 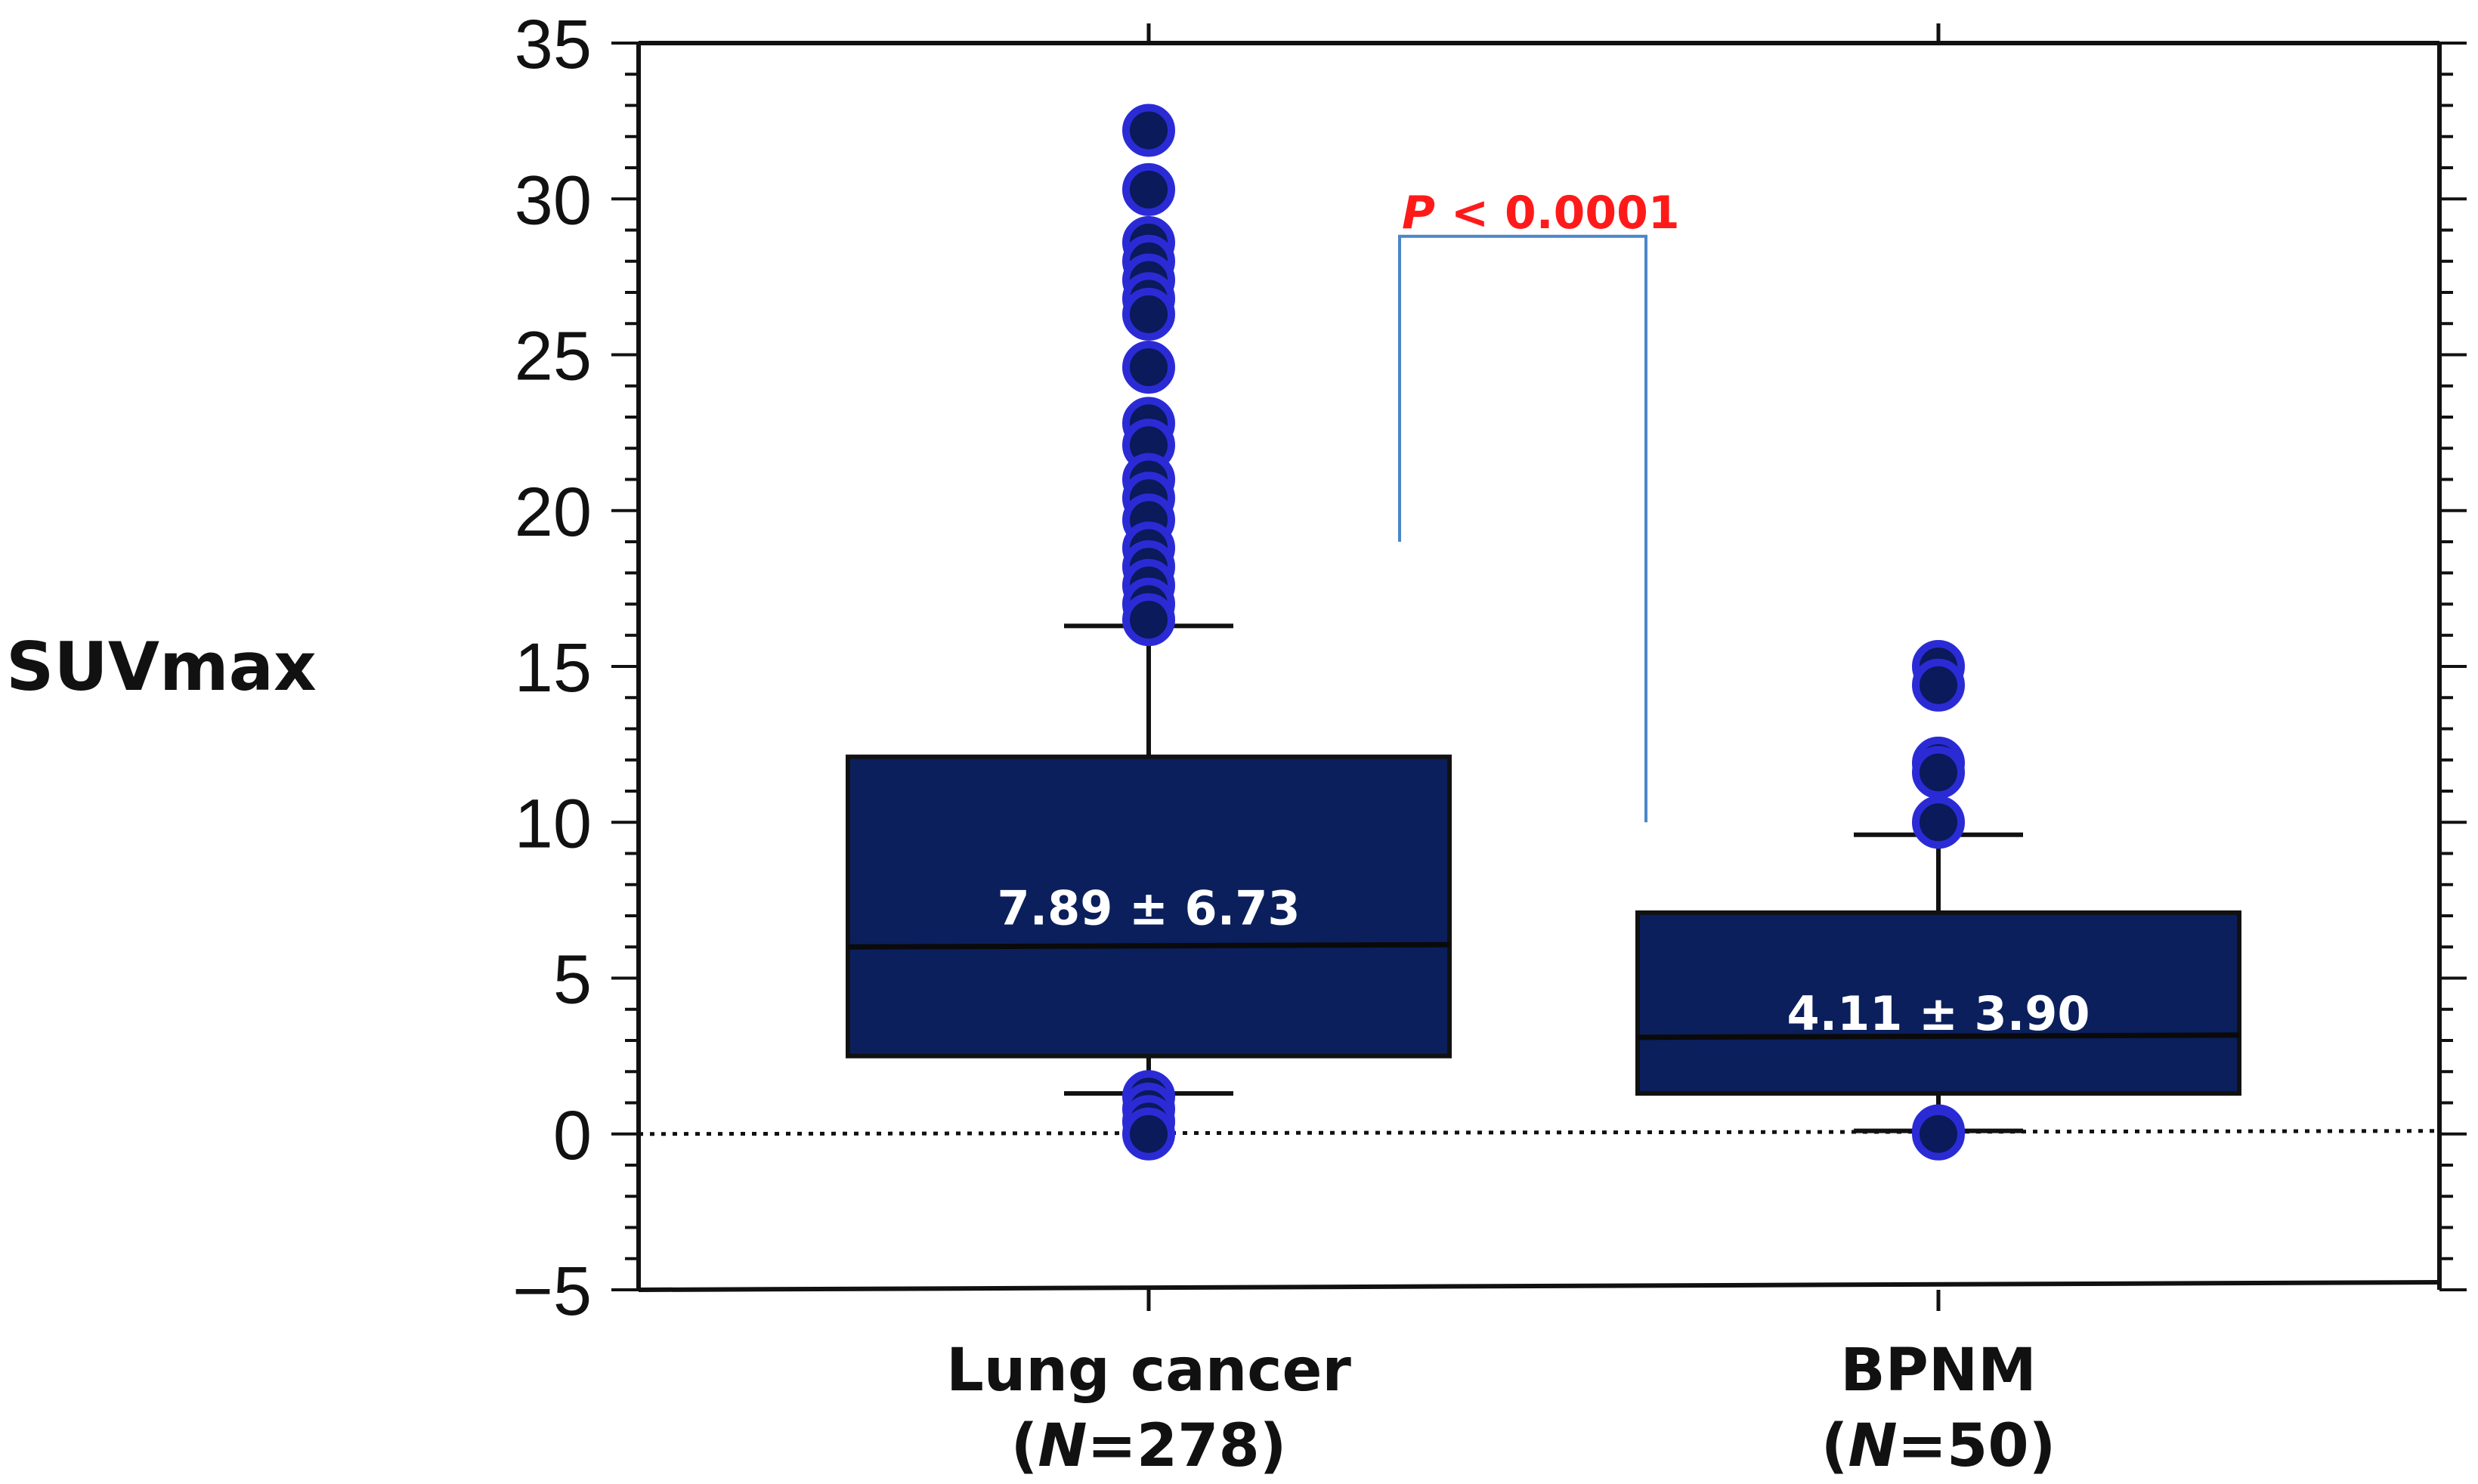 I want to click on reference-layer, so click(x=1539, y=1132).